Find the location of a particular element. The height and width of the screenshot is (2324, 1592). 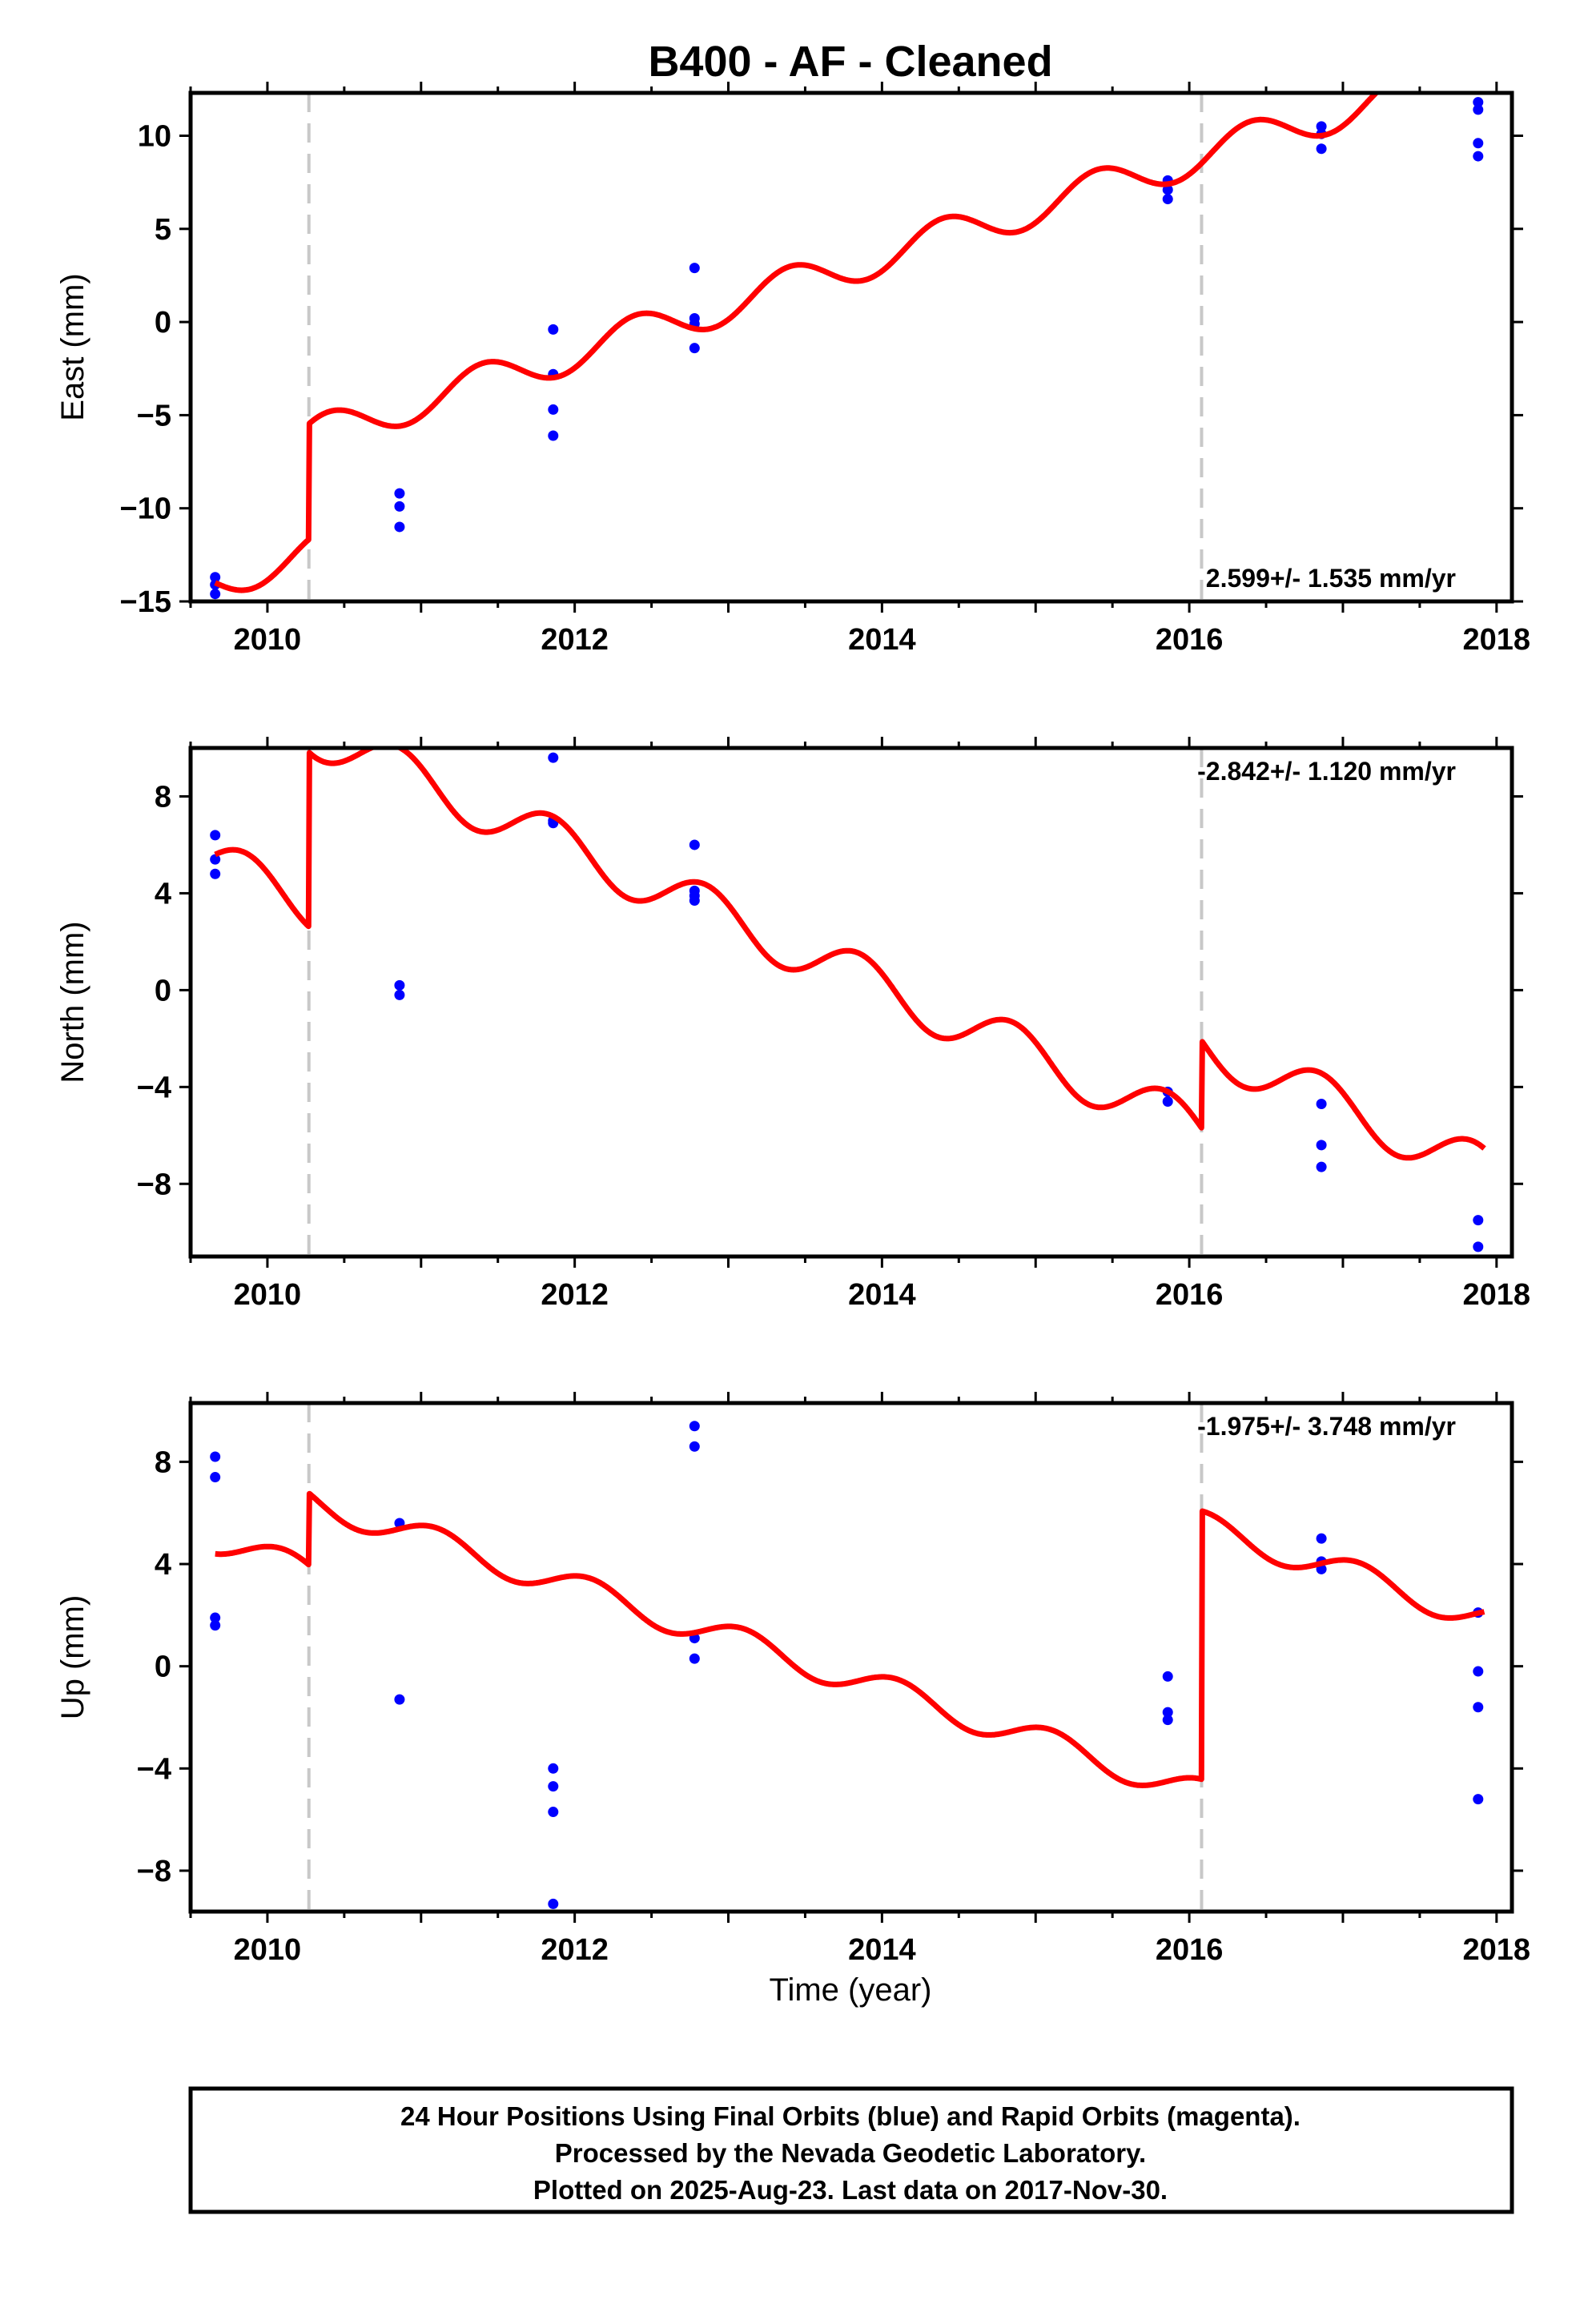

footer-frame is located at coordinates (851, 2150).